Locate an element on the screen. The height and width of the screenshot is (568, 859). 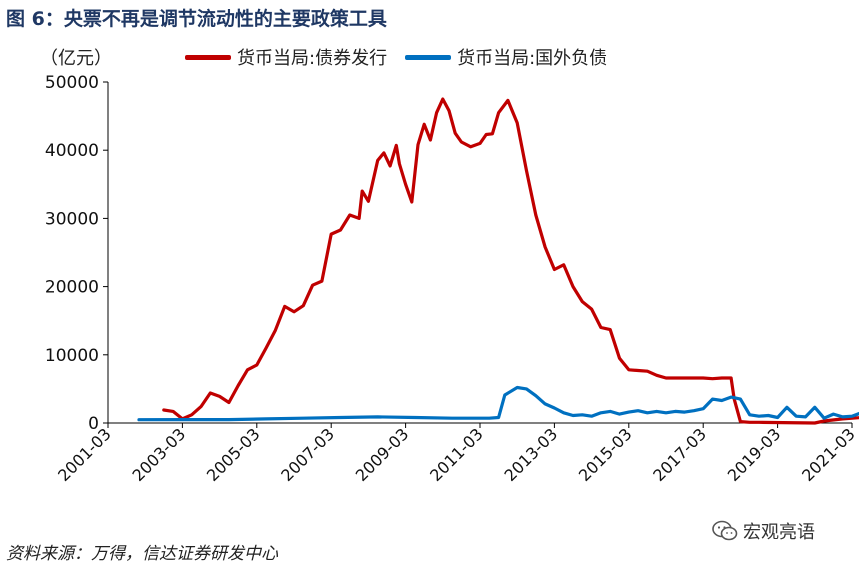
legend-swatch-bond-issuance is located at coordinates (208, 57).